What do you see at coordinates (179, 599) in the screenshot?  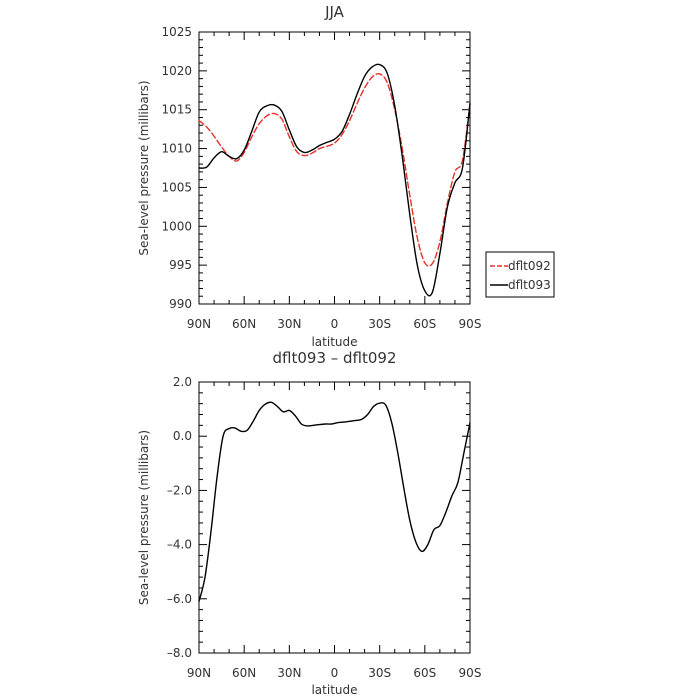 I see `y-tick-label: –6.0` at bounding box center [179, 599].